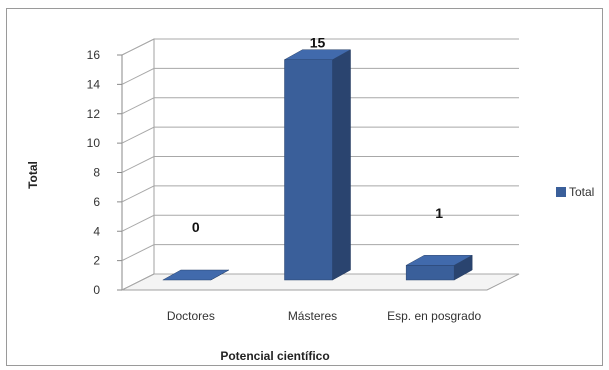  What do you see at coordinates (96, 202) in the screenshot?
I see `y-tick-label: 6` at bounding box center [96, 202].